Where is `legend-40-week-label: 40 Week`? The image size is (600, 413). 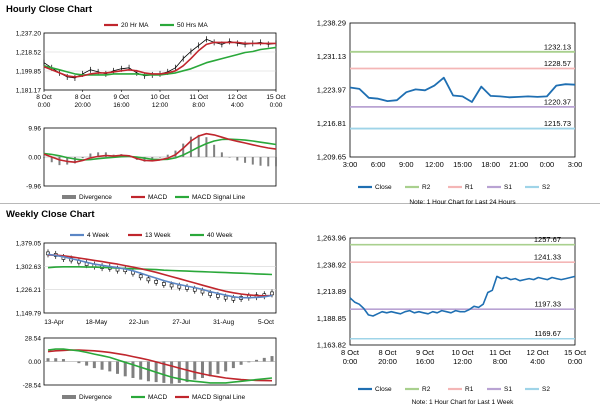 legend-40-week-label: 40 Week is located at coordinates (220, 235).